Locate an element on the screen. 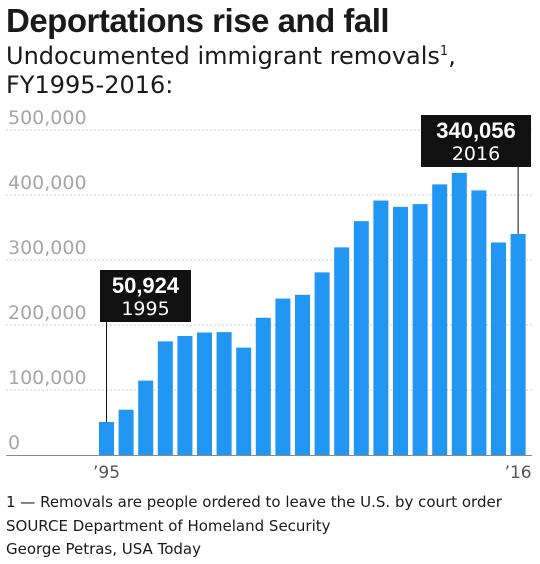  bar-1997 is located at coordinates (146, 417).